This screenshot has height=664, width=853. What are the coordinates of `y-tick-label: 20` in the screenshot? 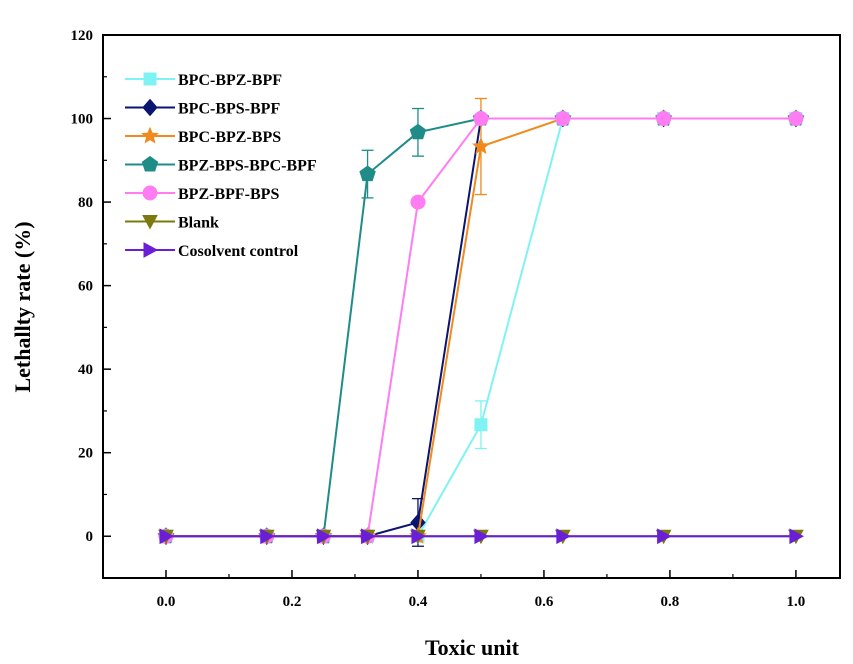 It's located at (85, 454).